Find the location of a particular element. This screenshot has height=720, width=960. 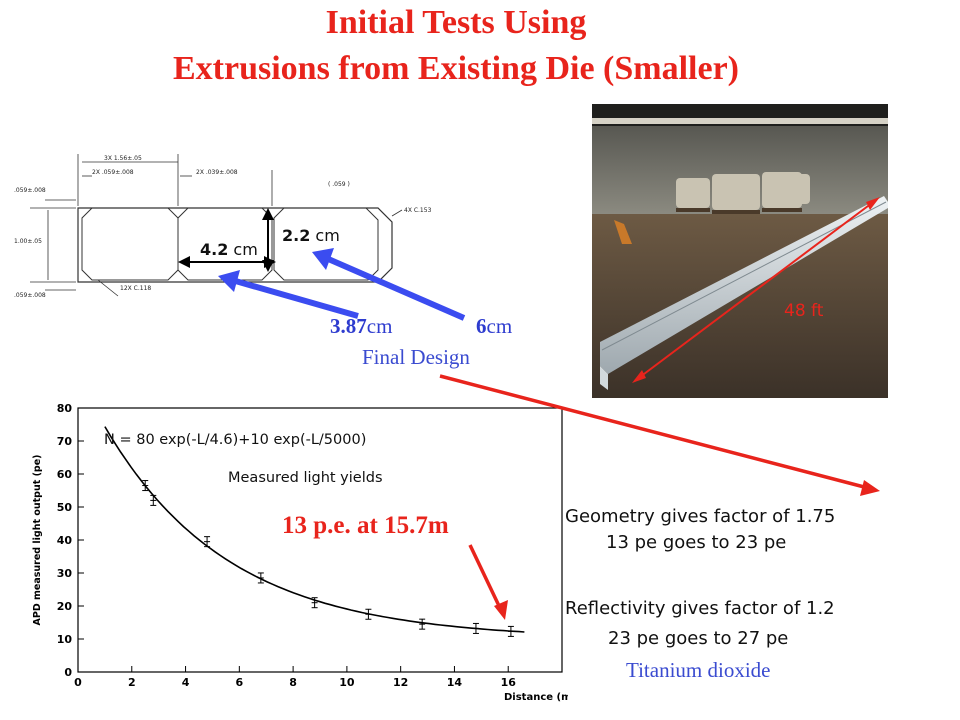

y-tick-label: 60 is located at coordinates (65, 474).